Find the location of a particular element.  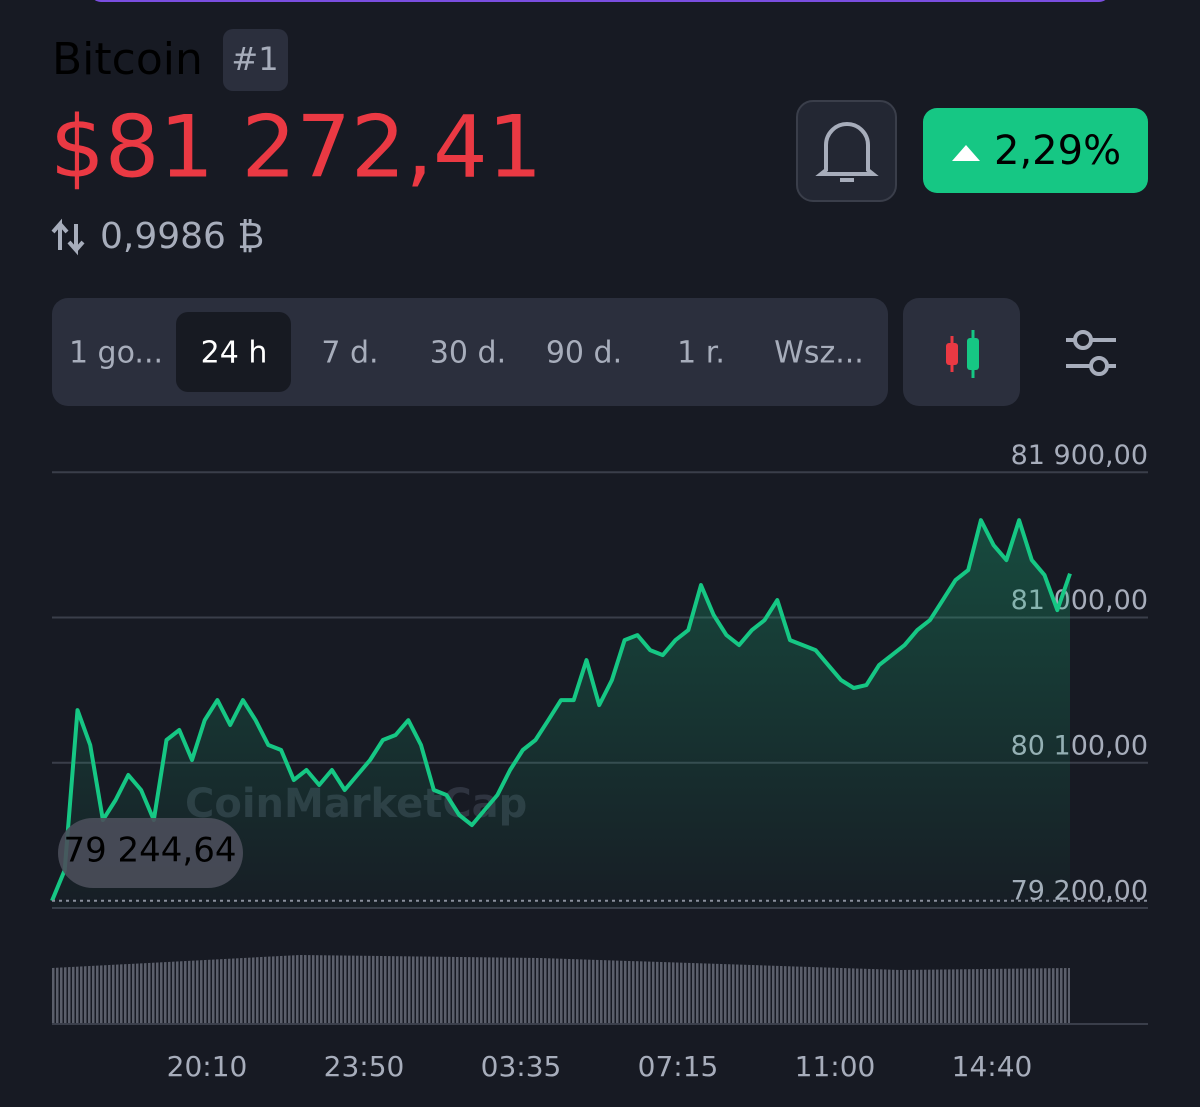

x-tick-label: 11:00 is located at coordinates (835, 1066).